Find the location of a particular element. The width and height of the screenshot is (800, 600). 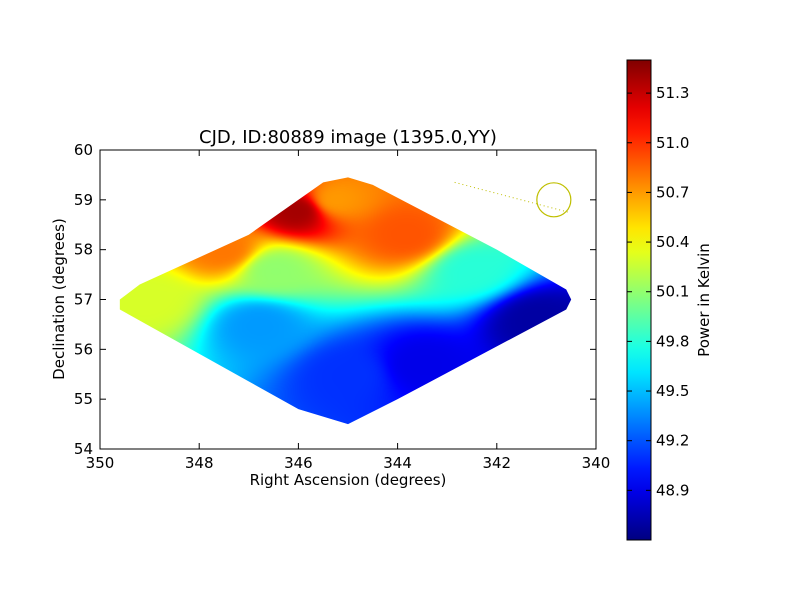

overlay-dotted-line is located at coordinates (511, 197).